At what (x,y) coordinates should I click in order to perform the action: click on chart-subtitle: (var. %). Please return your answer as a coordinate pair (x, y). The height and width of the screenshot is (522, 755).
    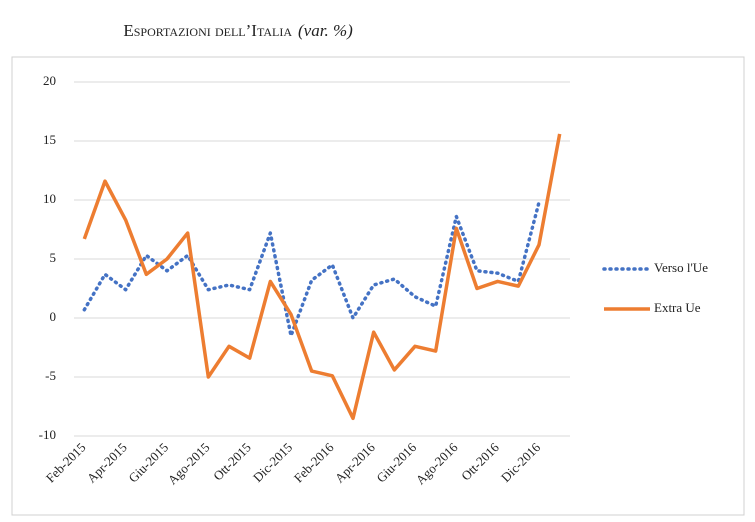
    Looking at the image, I should click on (325, 30).